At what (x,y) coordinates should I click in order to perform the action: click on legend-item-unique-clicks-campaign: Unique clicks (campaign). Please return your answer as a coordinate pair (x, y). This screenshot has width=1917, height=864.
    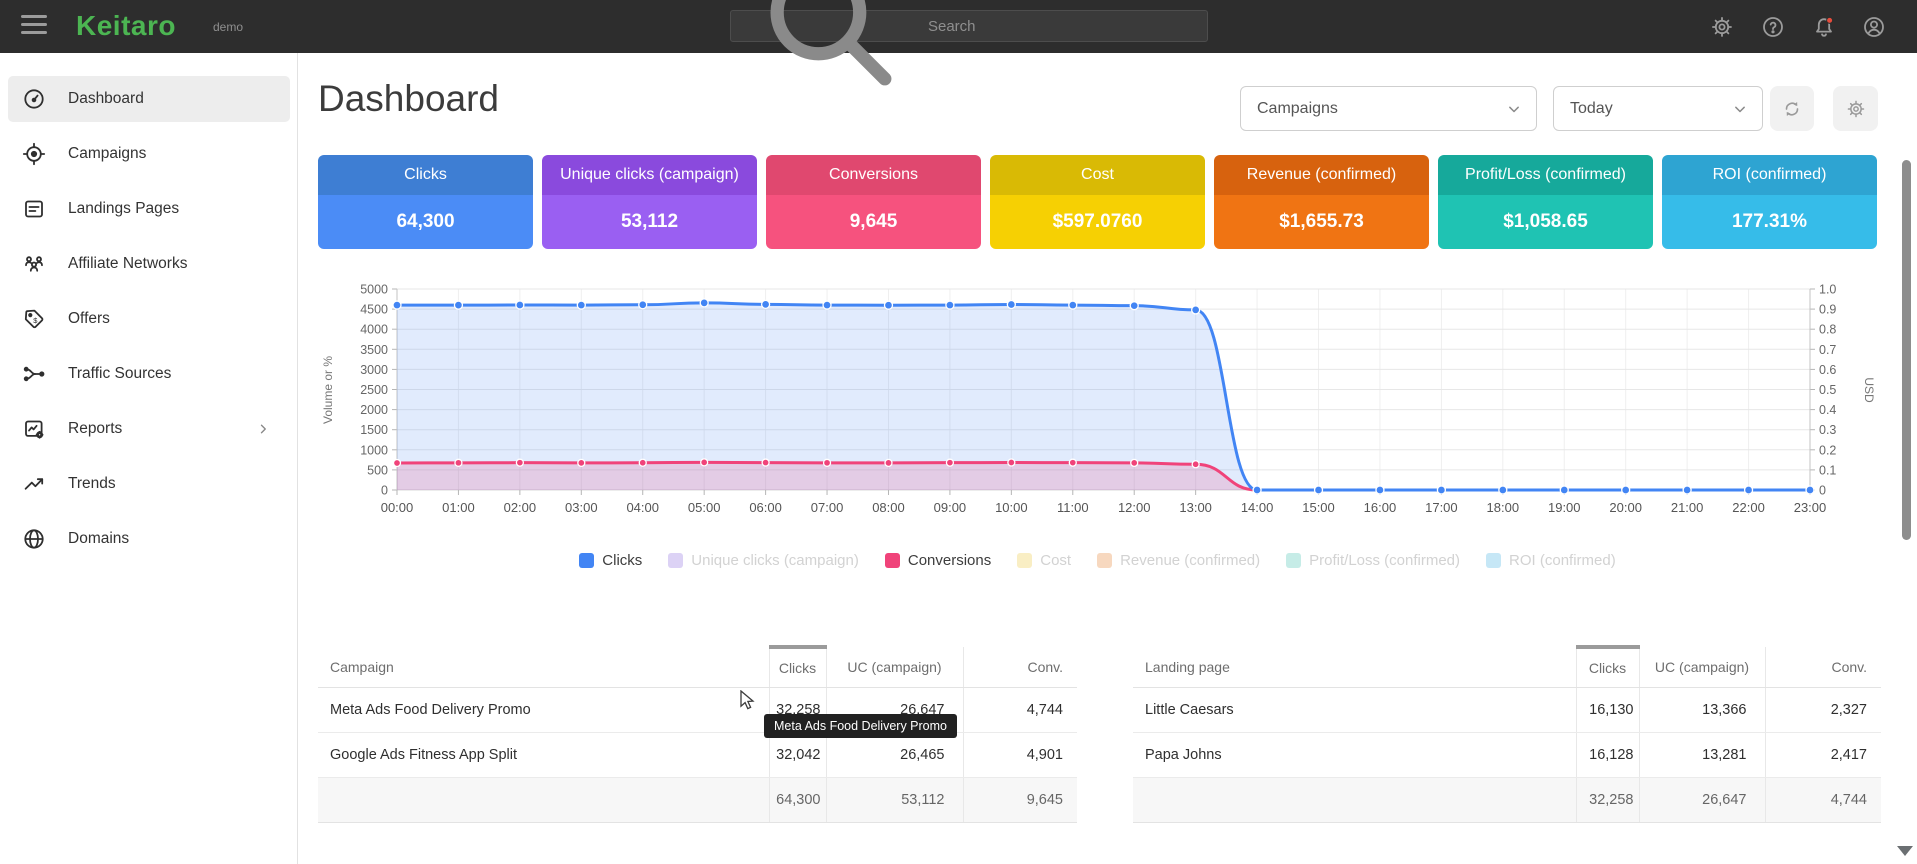
    Looking at the image, I should click on (763, 560).